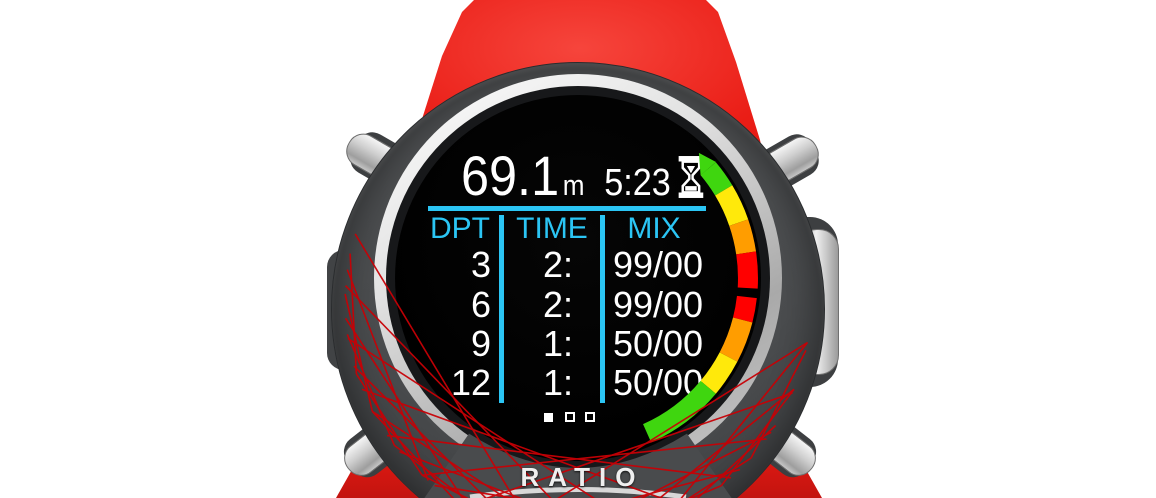 Image resolution: width=1156 pixels, height=498 pixels. Describe the element at coordinates (578, 305) in the screenshot. I see `table-row: 6 2: 99/00` at that location.